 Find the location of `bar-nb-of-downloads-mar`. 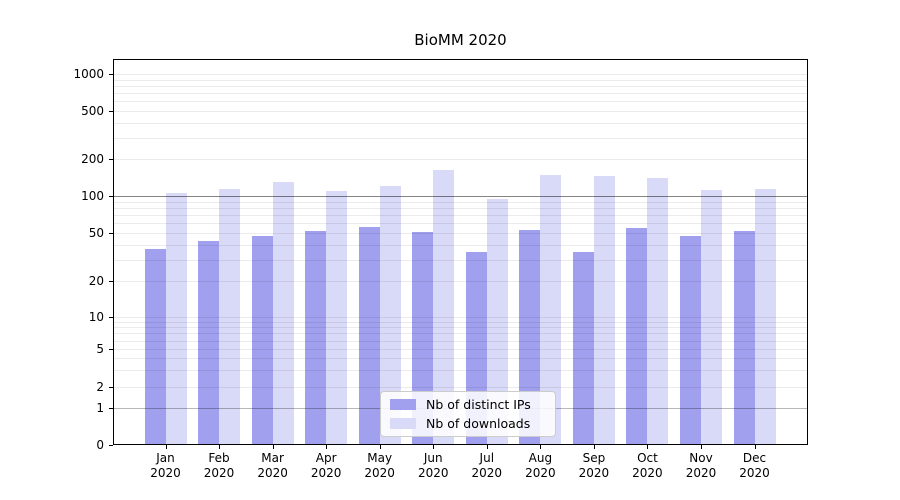

bar-nb-of-downloads-mar is located at coordinates (283, 313).